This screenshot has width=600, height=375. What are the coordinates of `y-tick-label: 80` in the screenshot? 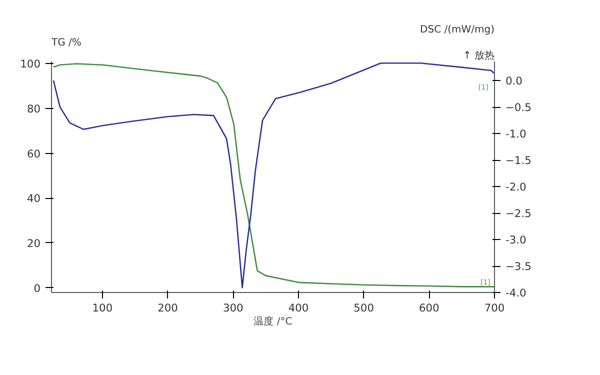 It's located at (33, 109).